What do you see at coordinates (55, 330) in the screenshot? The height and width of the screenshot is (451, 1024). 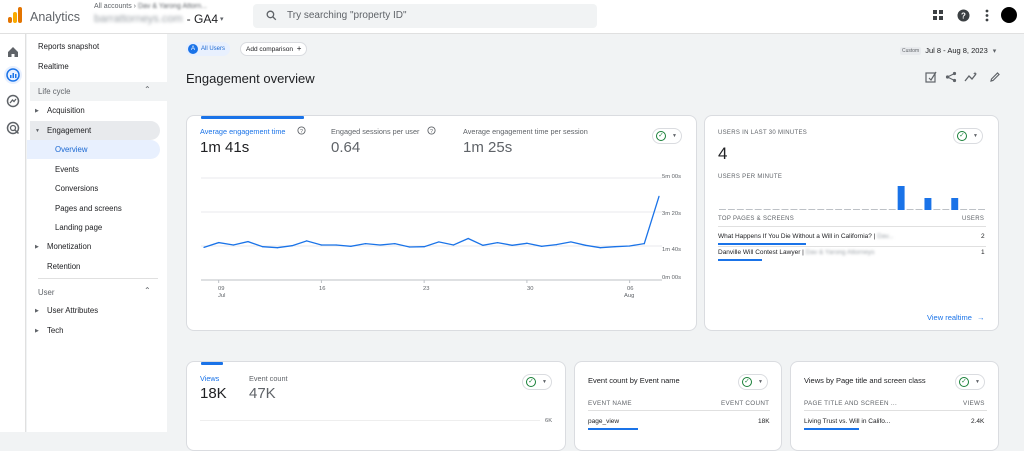 I see `sidebar-item-tech: Tech` at bounding box center [55, 330].